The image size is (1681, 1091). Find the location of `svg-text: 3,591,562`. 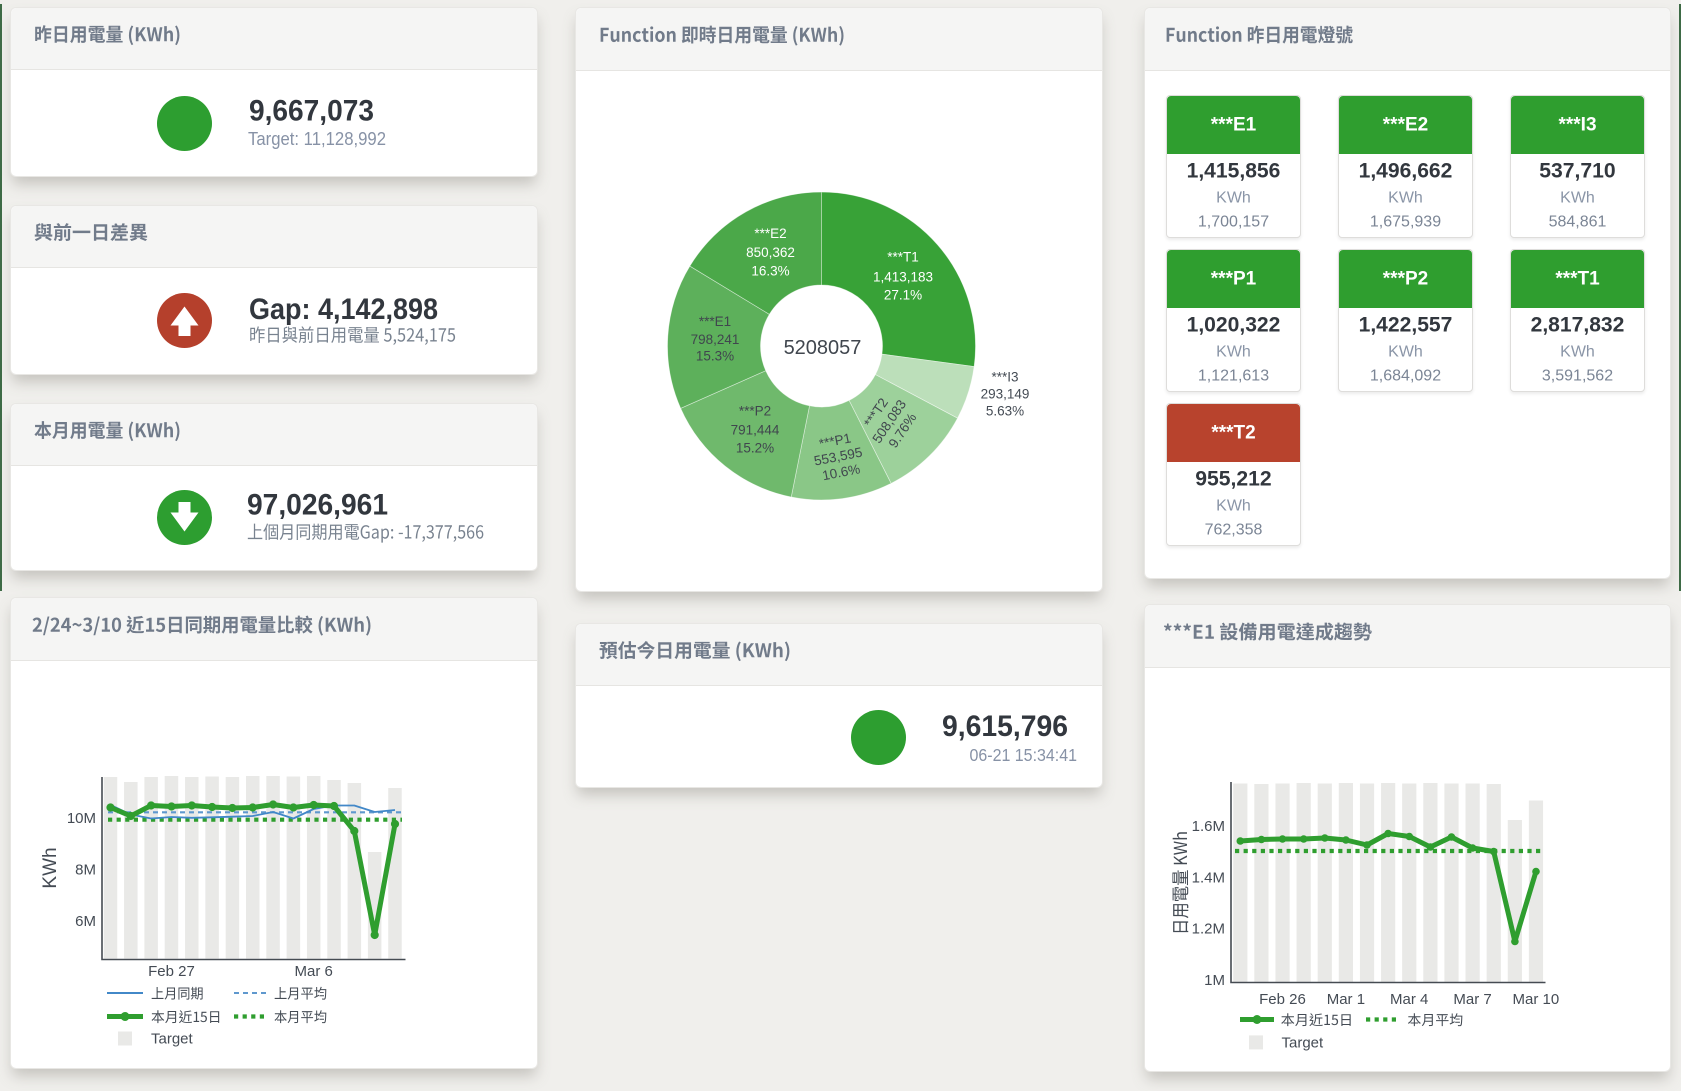

svg-text: 3,591,562 is located at coordinates (1577, 376).